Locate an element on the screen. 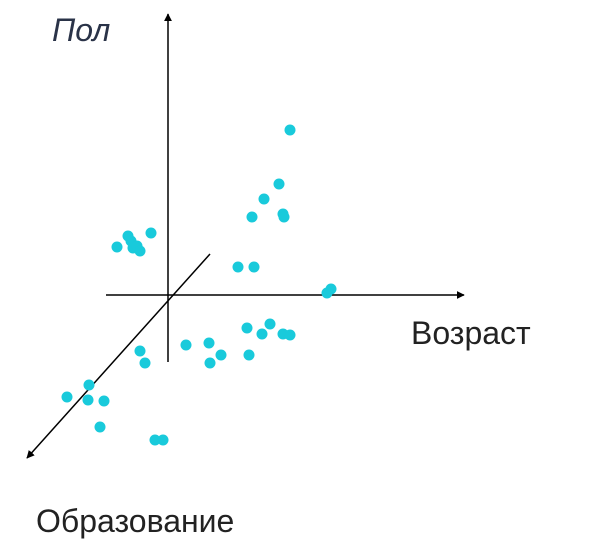 The height and width of the screenshot is (540, 605). depth-axis-label: Образование is located at coordinates (135, 521).